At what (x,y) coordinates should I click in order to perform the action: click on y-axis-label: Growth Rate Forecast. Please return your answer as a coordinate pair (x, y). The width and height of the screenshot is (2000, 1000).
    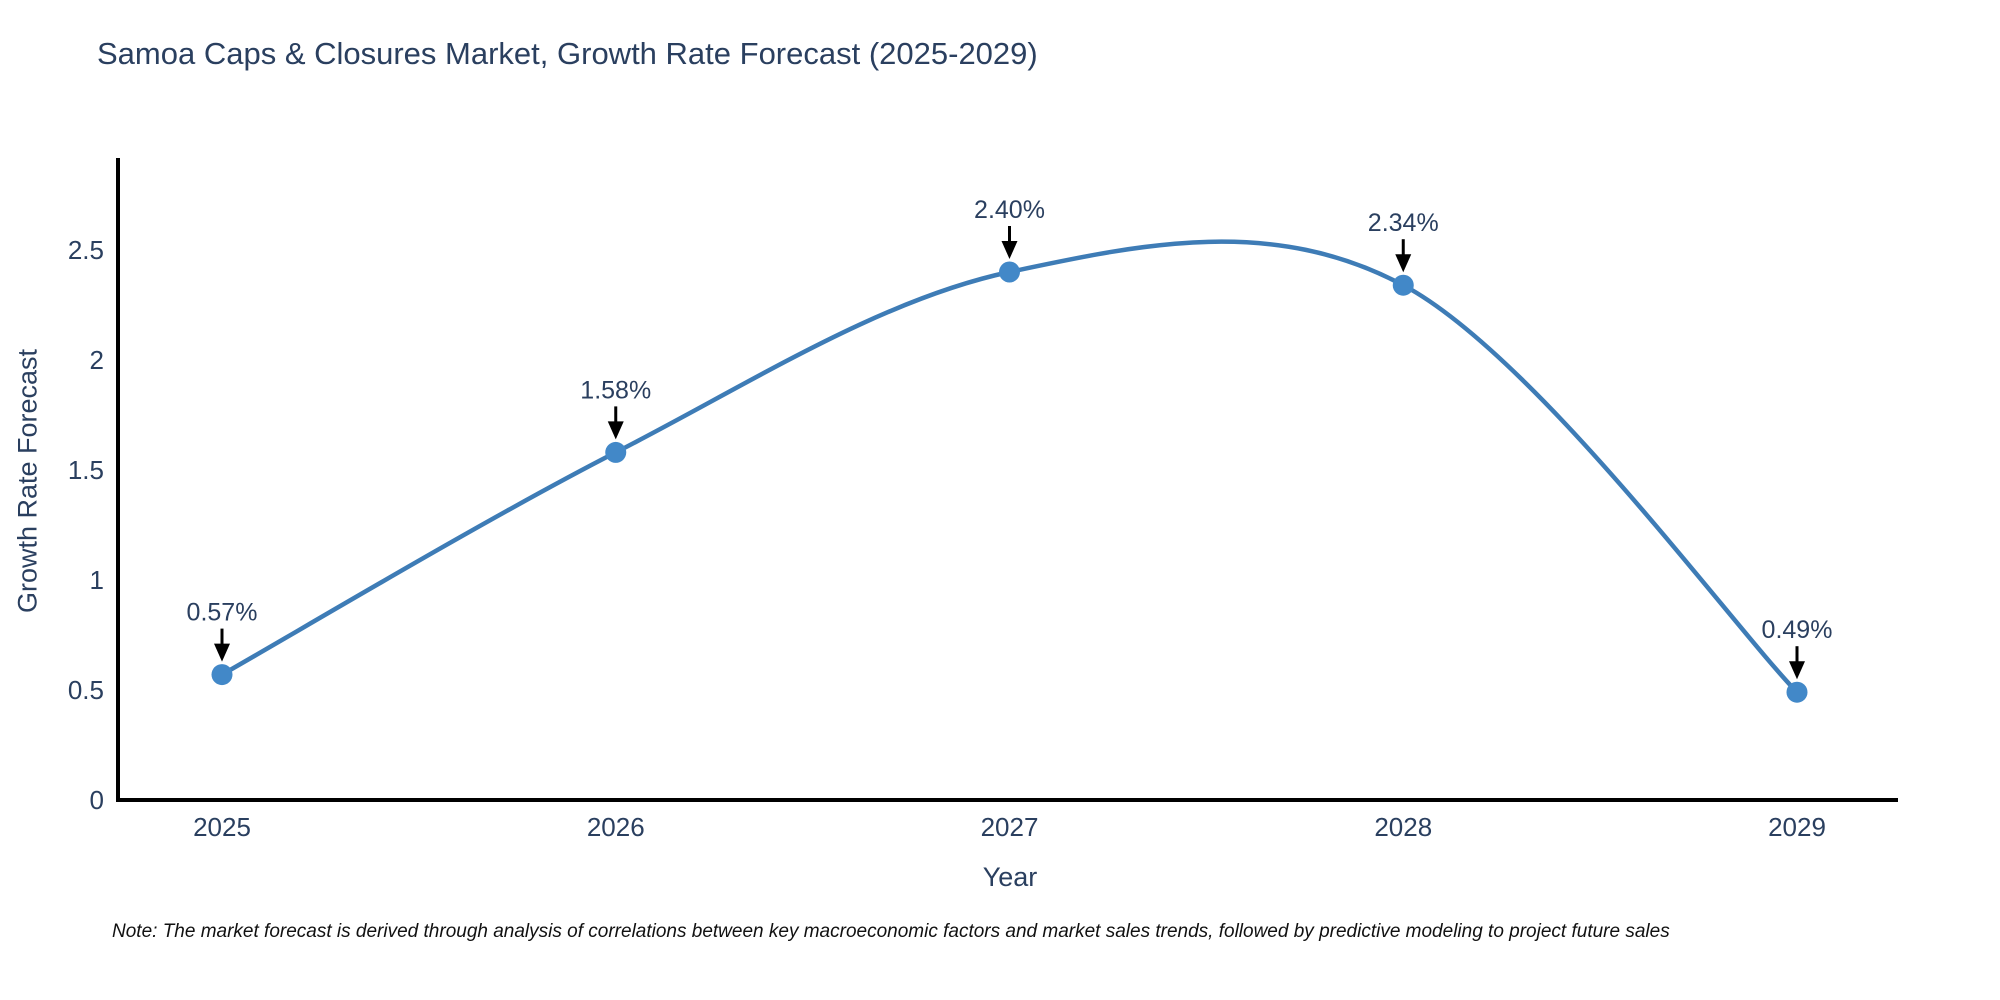
    Looking at the image, I should click on (27, 481).